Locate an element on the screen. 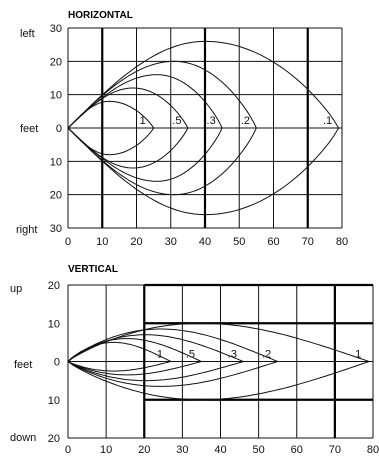 The image size is (379, 462). vertical-x-tick-70: 70 is located at coordinates (335, 450).